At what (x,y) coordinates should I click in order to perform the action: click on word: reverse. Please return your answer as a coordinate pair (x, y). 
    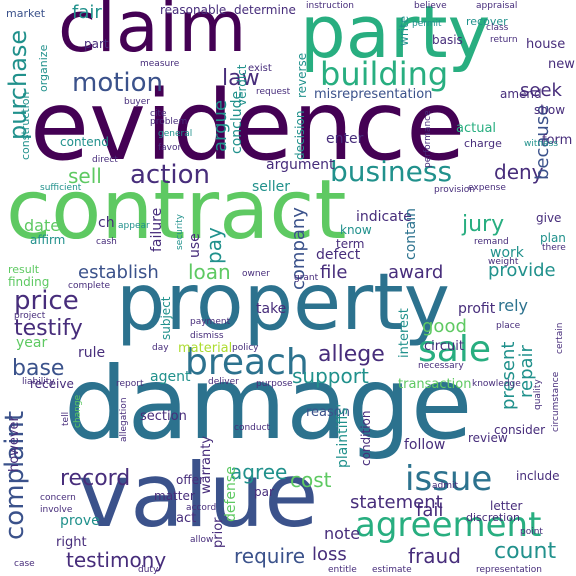
    Looking at the image, I should click on (302, 75).